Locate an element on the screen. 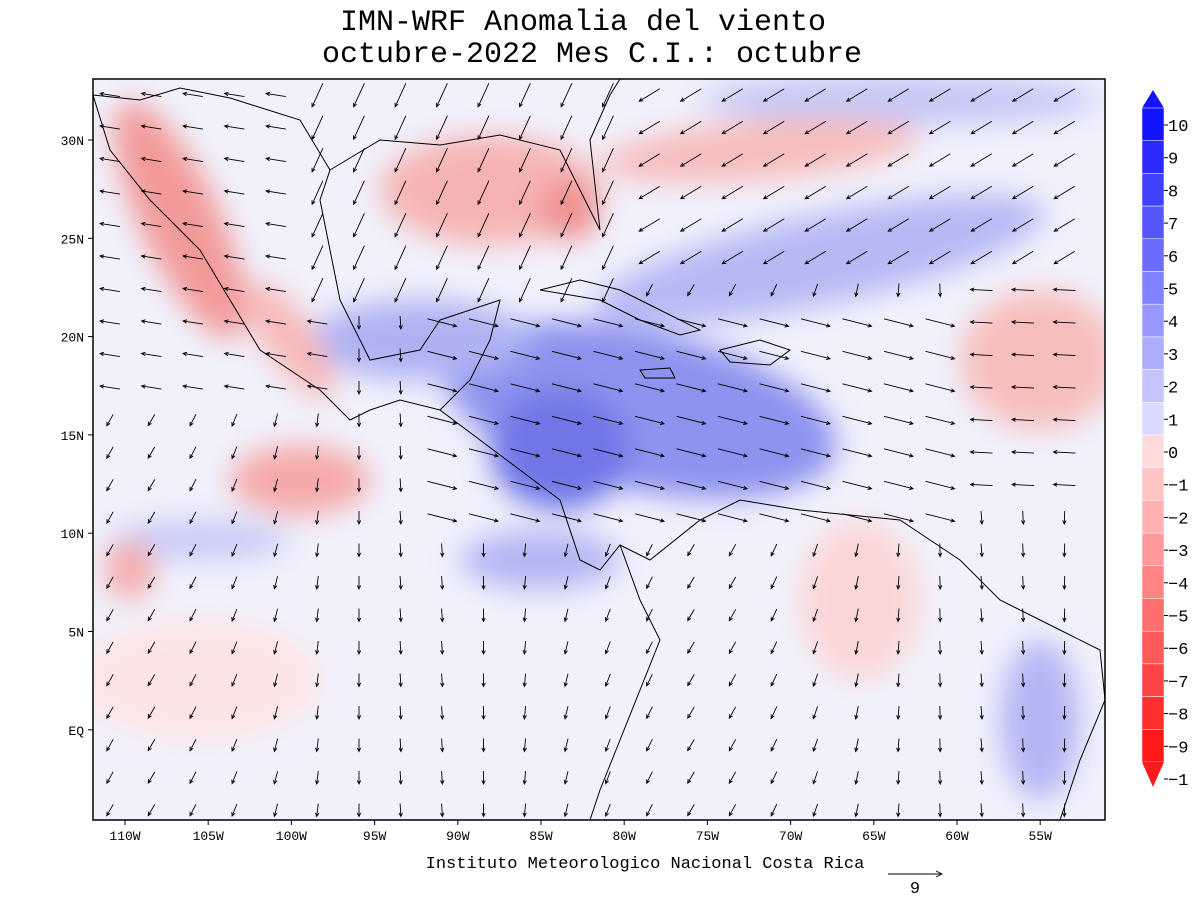 Image resolution: width=1200 pixels, height=900 pixels. colorbar-label: −8 is located at coordinates (1178, 716).